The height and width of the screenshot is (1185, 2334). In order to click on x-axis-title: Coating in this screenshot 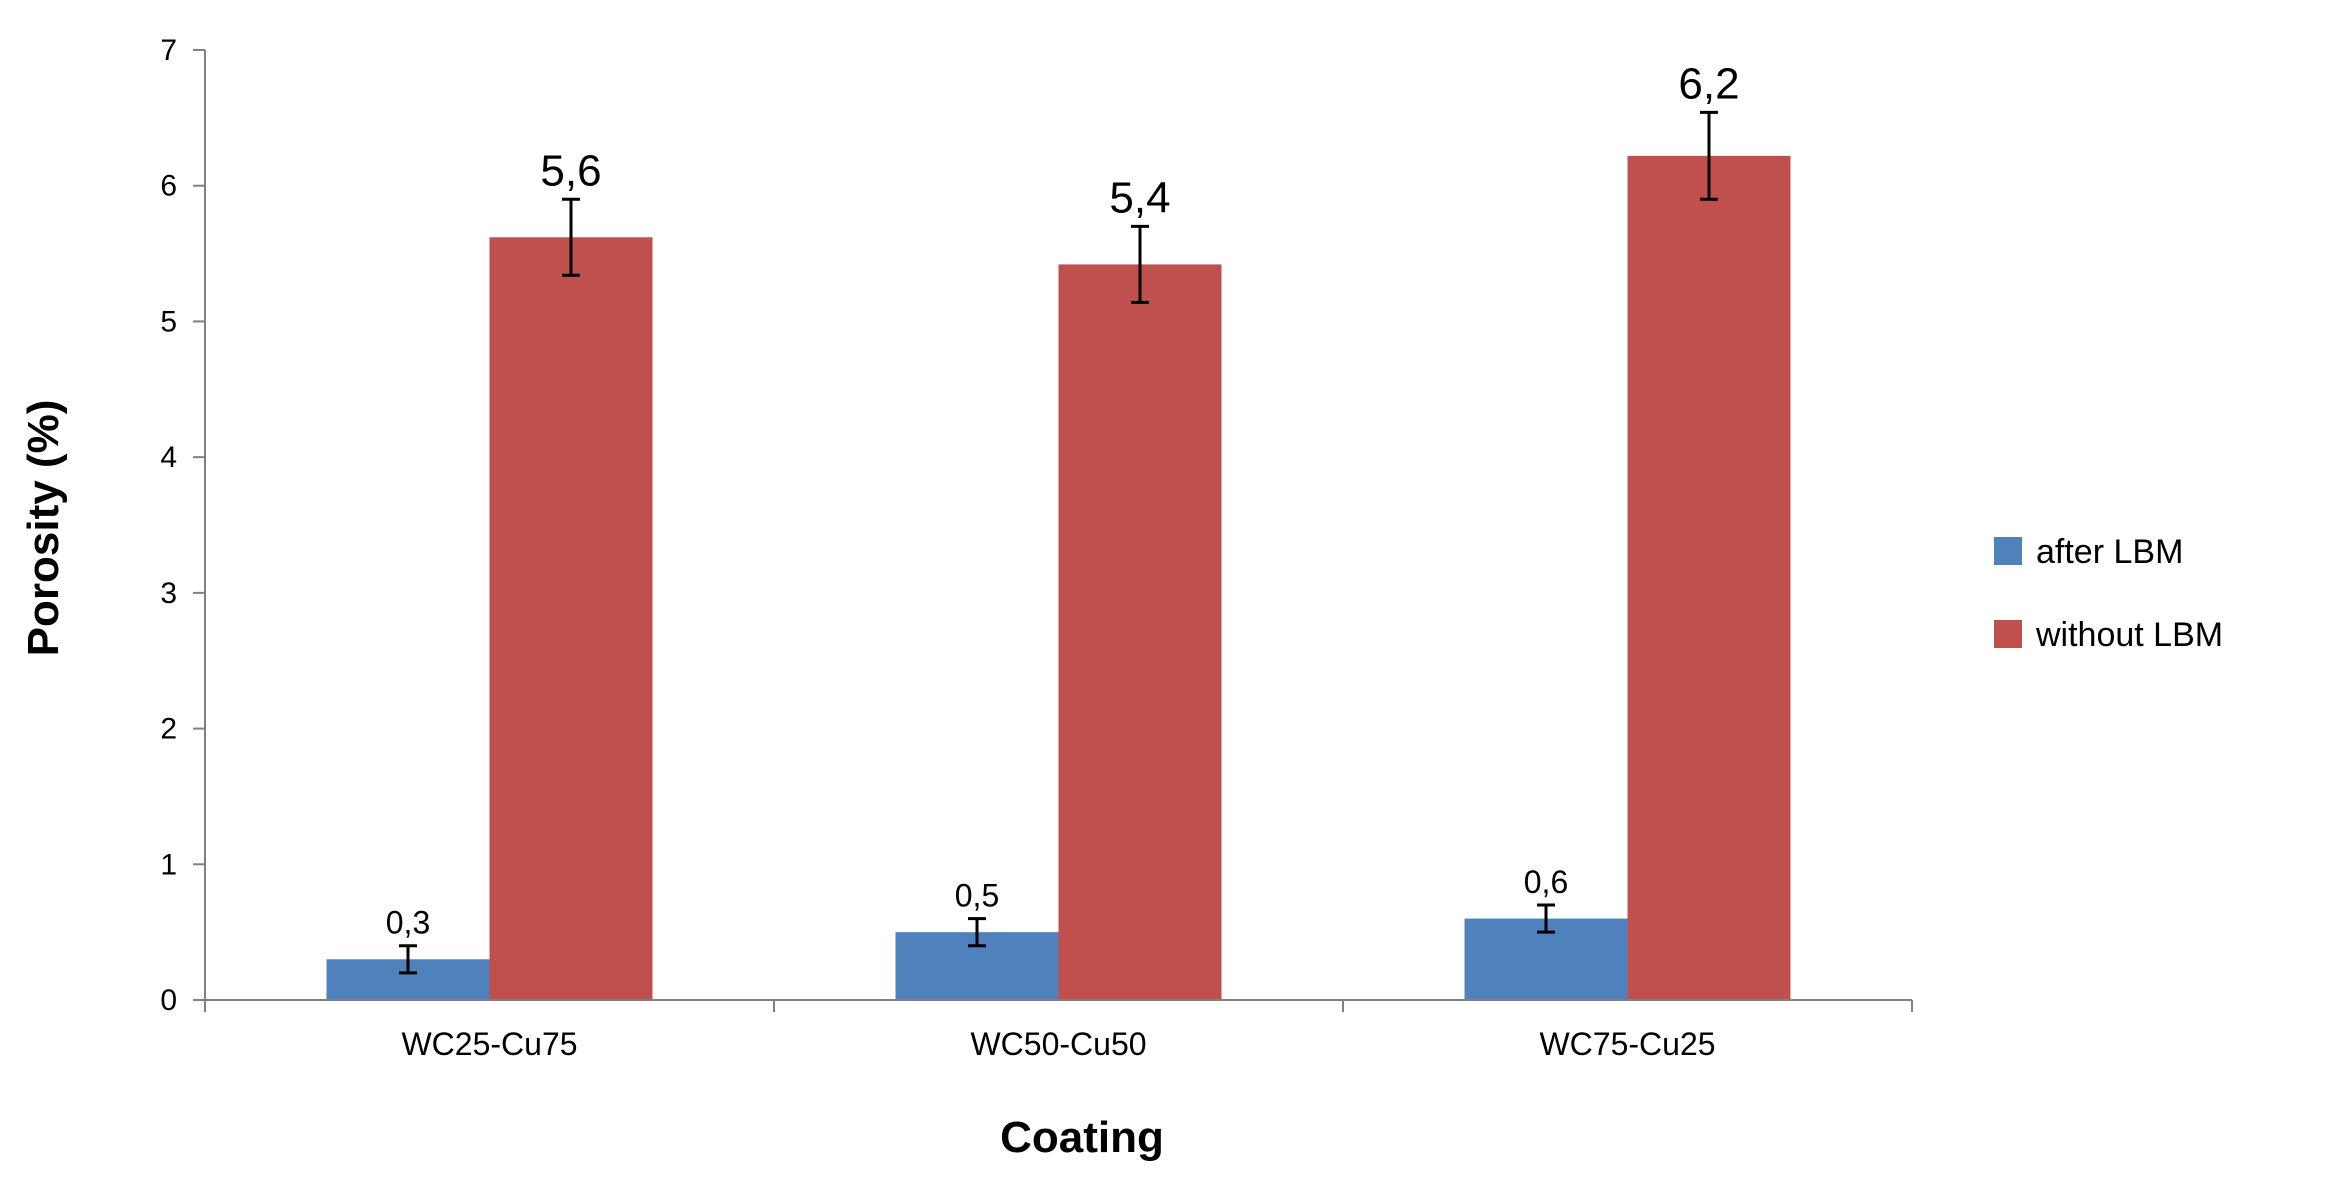, I will do `click(1082, 1137)`.